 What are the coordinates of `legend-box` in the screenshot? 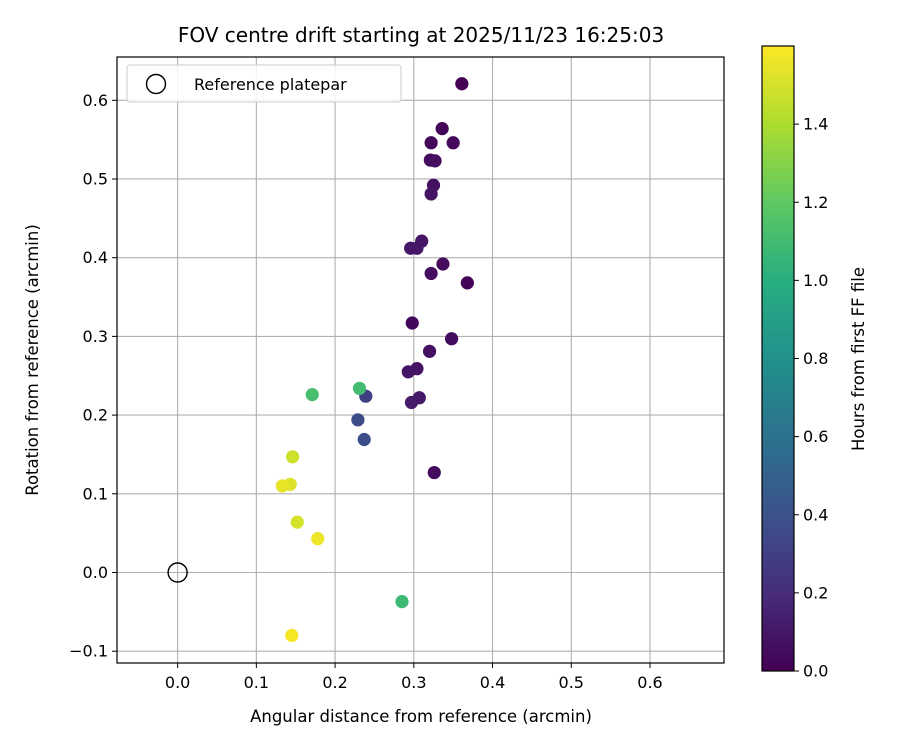 It's located at (264, 83).